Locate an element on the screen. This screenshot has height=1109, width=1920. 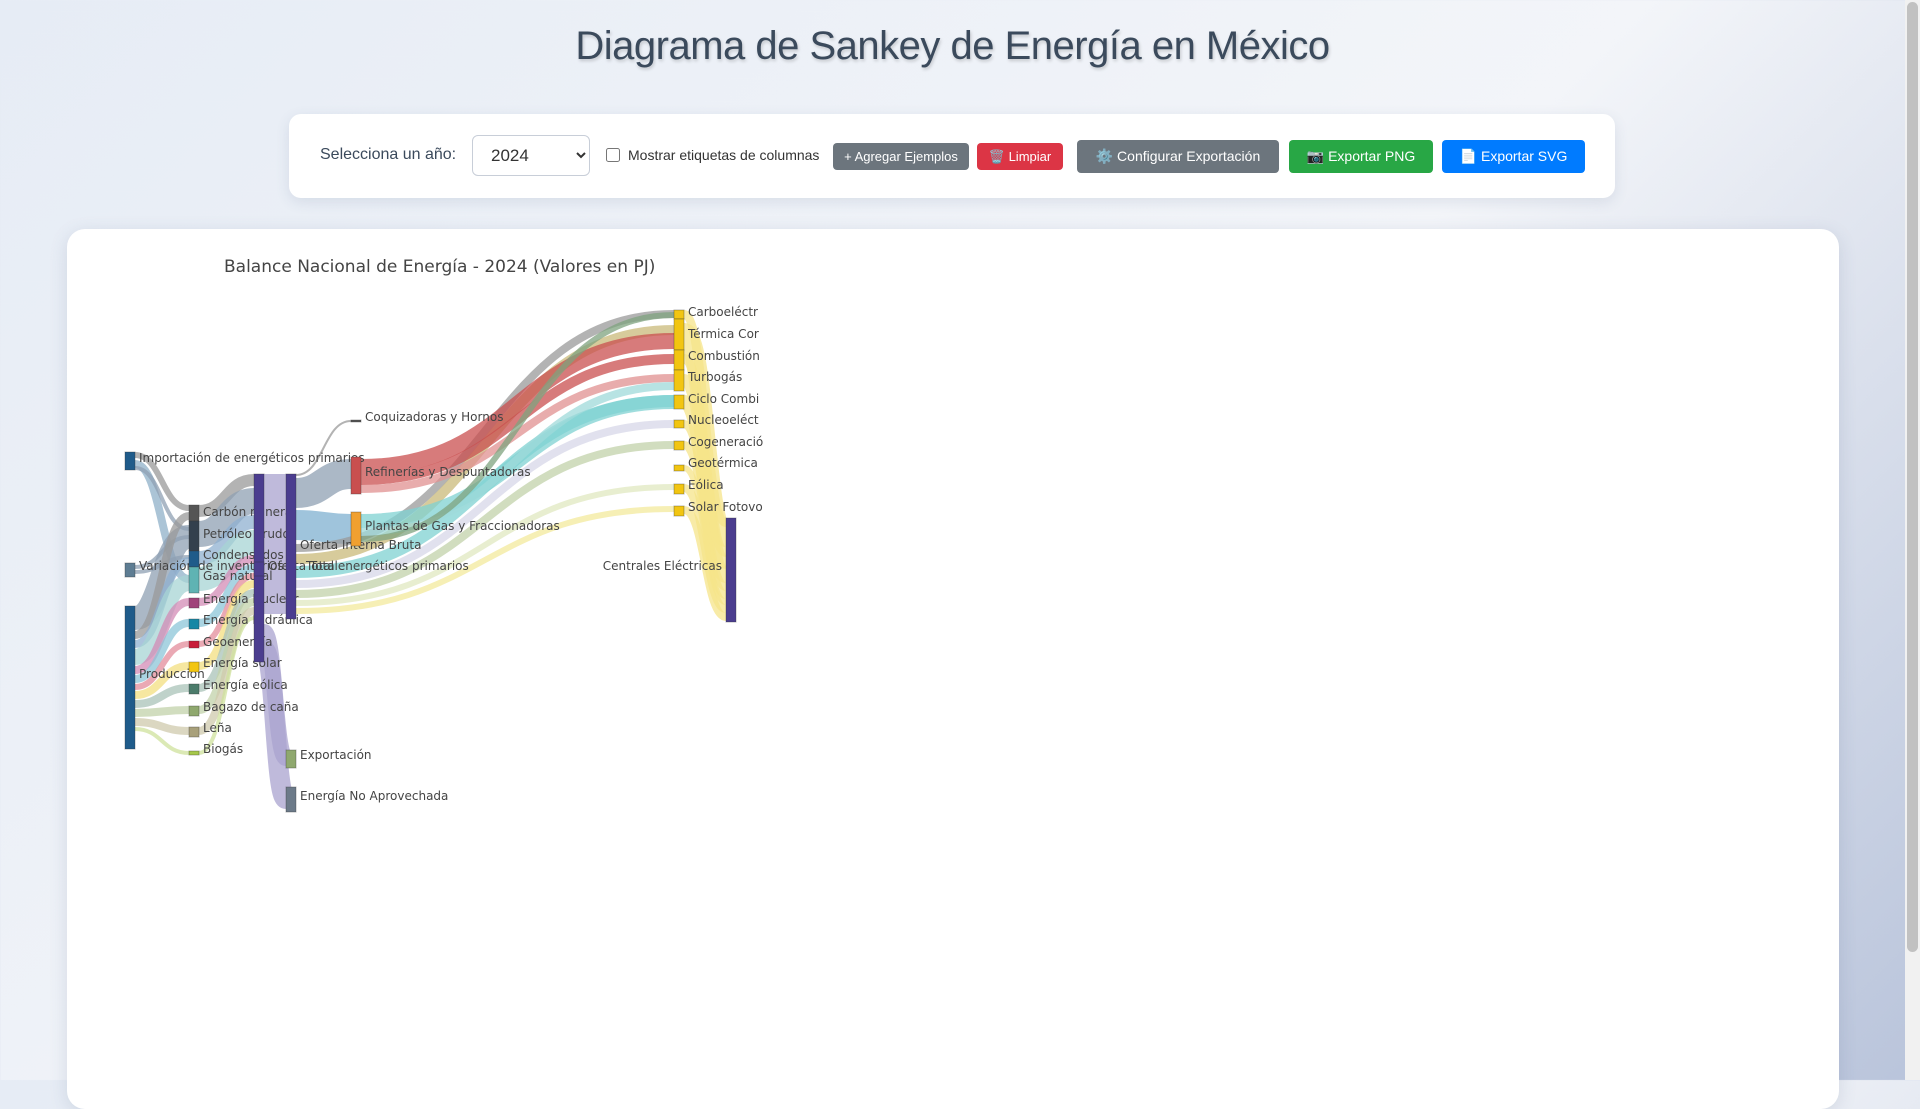
sankey-node-label-solar_fv: Solar Fotovo is located at coordinates (725, 507).